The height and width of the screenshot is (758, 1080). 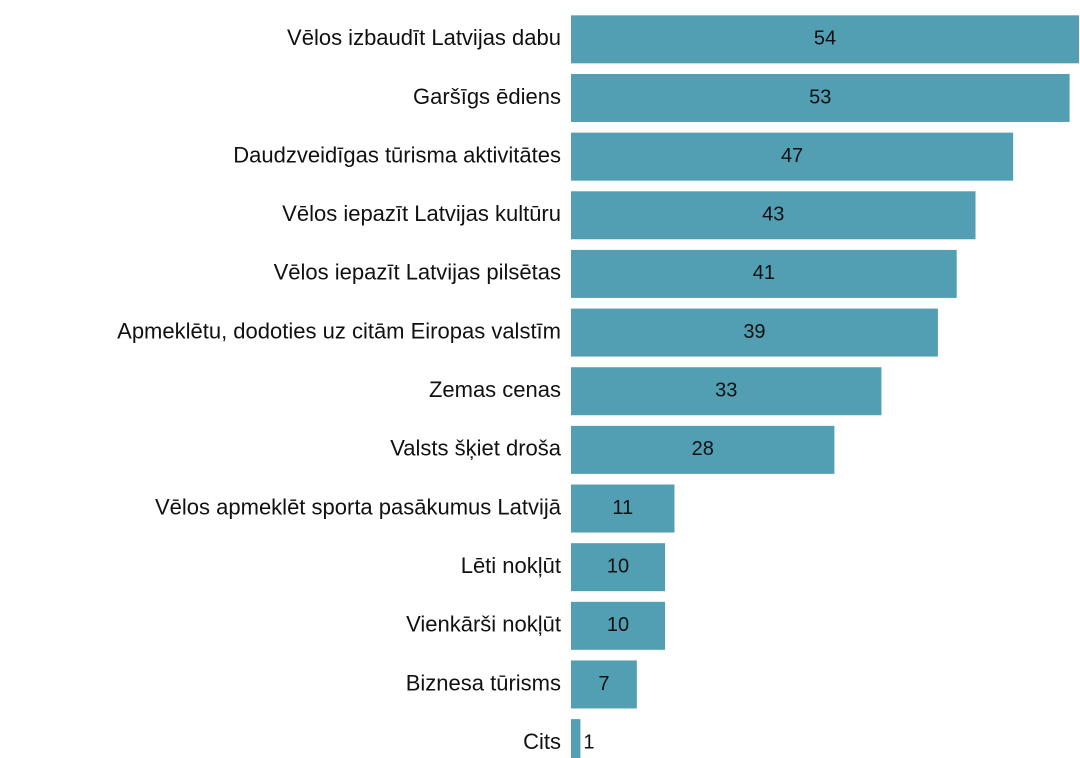 What do you see at coordinates (487, 96) in the screenshot?
I see `category-label: Garšīgs ēdiens` at bounding box center [487, 96].